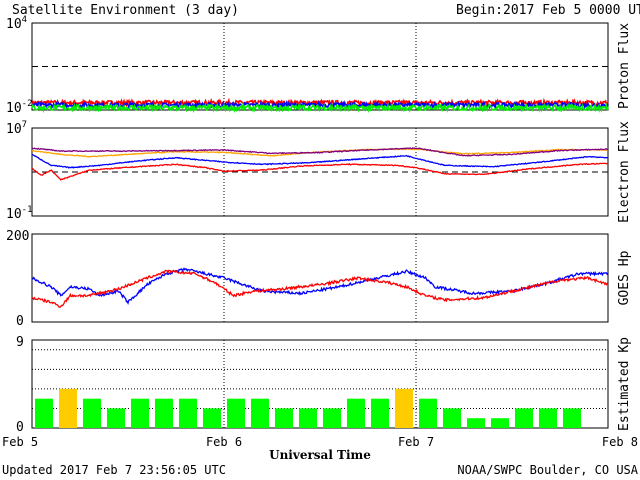  What do you see at coordinates (16, 23) in the screenshot?
I see `proton-flux-ytick-top: 104` at bounding box center [16, 23].